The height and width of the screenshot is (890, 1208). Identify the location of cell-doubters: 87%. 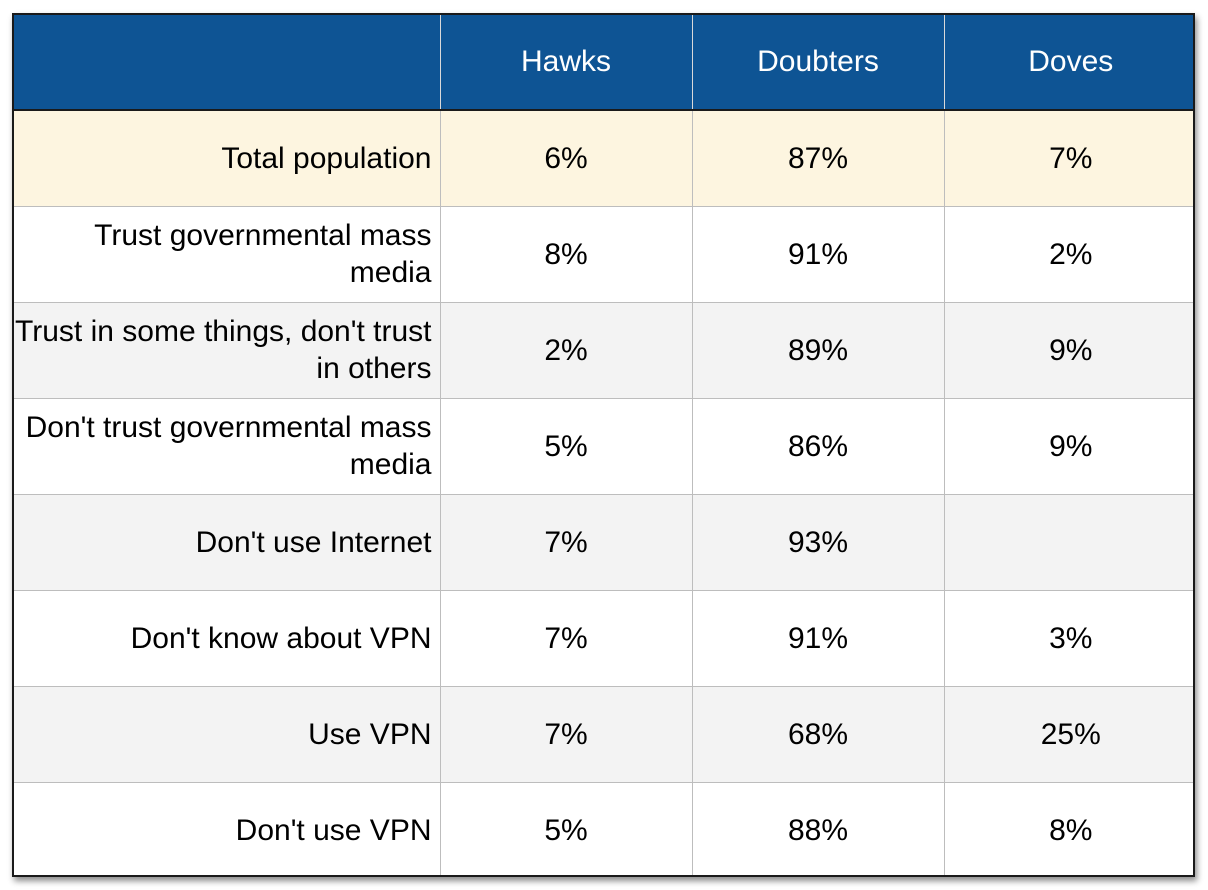
(818, 158).